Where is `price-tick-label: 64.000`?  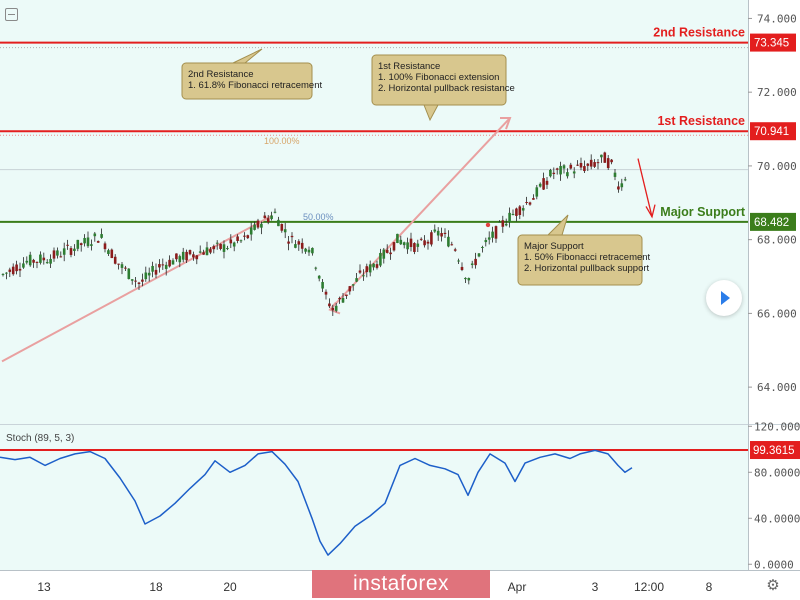 price-tick-label: 64.000 is located at coordinates (777, 387).